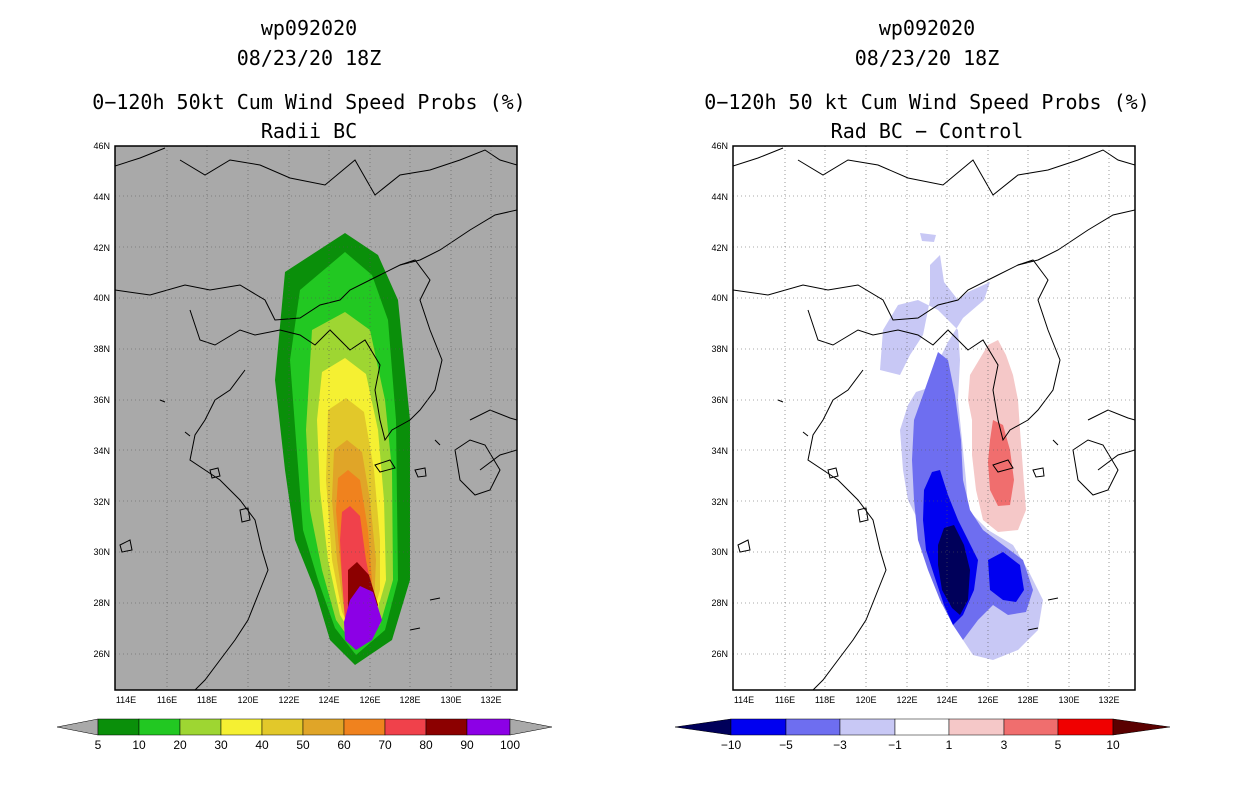  What do you see at coordinates (840, 745) in the screenshot?
I see `colorbar-label: −3` at bounding box center [840, 745].